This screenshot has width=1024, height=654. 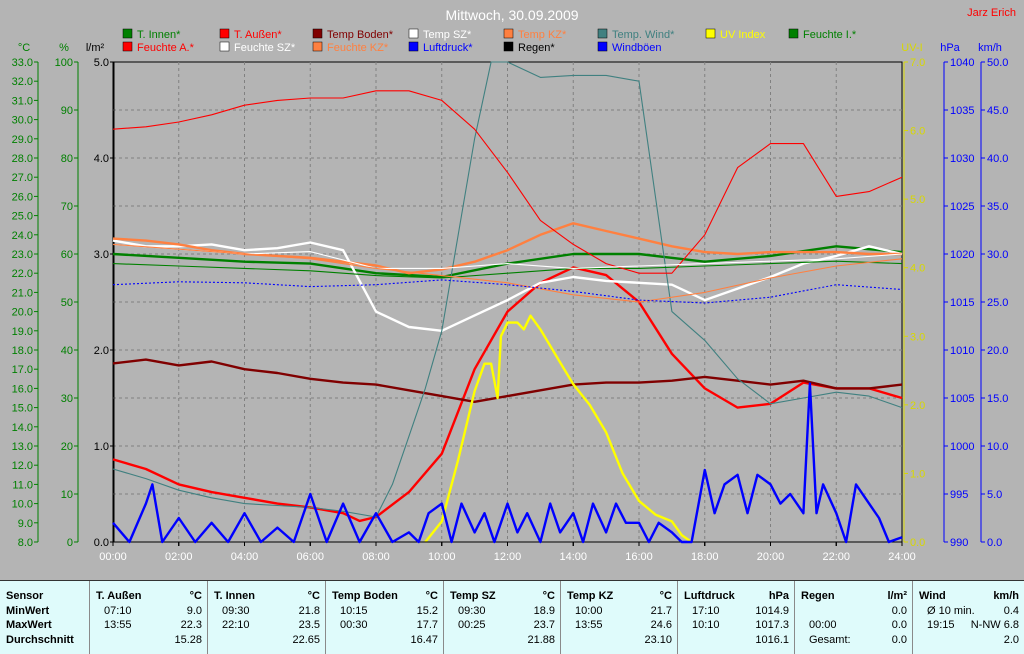 What do you see at coordinates (101, 351) in the screenshot?
I see `y-tick-label-rain_lm2: 2.0` at bounding box center [101, 351].